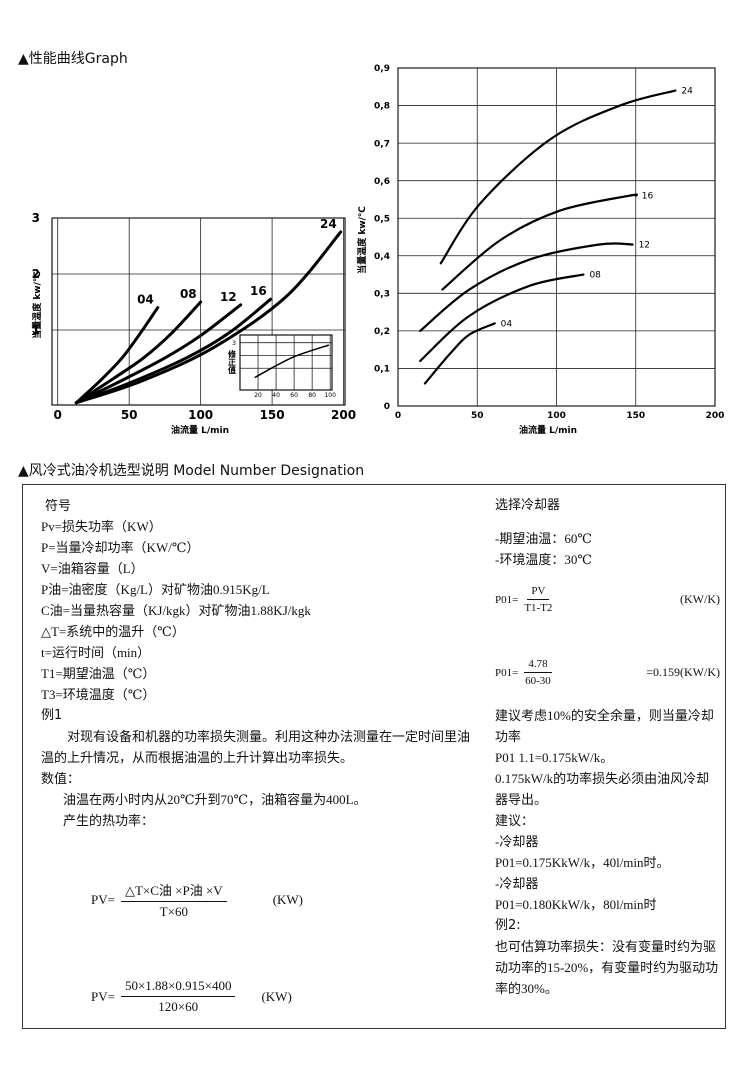 Image resolution: width=750 pixels, height=1072 pixels. Describe the element at coordinates (548, 430) in the screenshot. I see `x-axis-label: 油流量 L/min` at that location.